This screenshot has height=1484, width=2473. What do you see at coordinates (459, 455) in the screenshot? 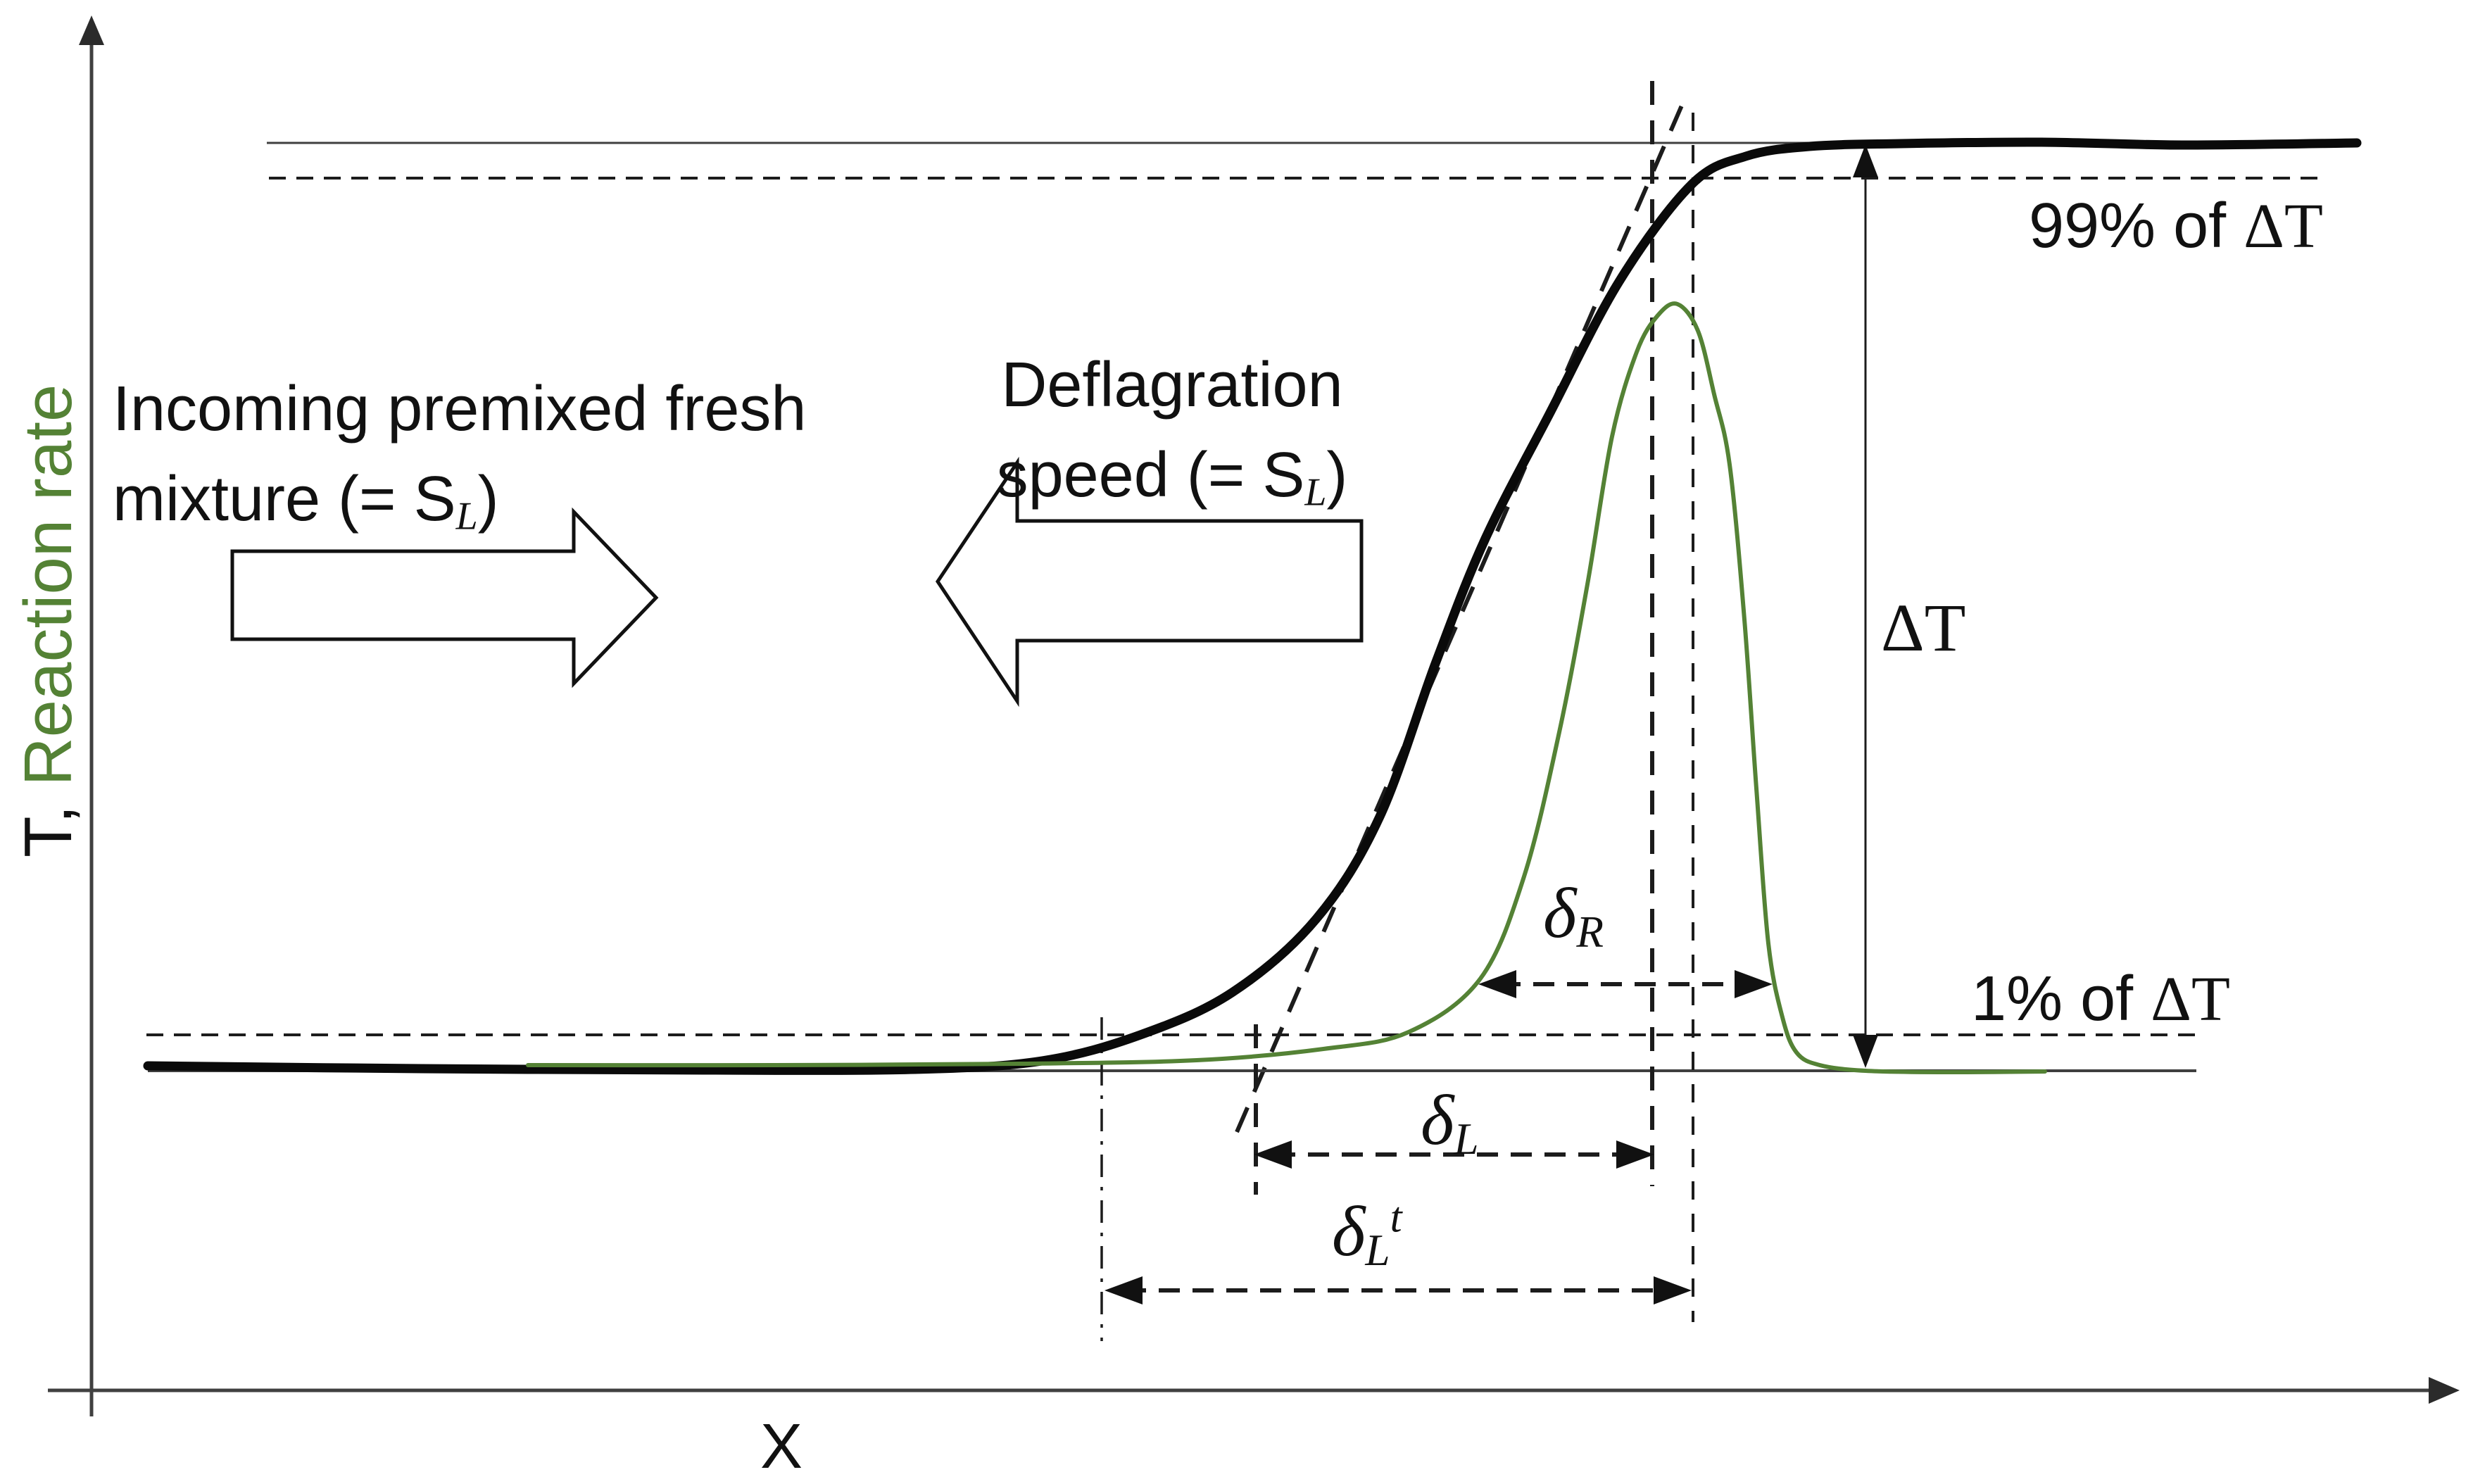
I see `incoming-mixture-text: Incoming premixed fresh mixture (= SL)` at bounding box center [459, 455].